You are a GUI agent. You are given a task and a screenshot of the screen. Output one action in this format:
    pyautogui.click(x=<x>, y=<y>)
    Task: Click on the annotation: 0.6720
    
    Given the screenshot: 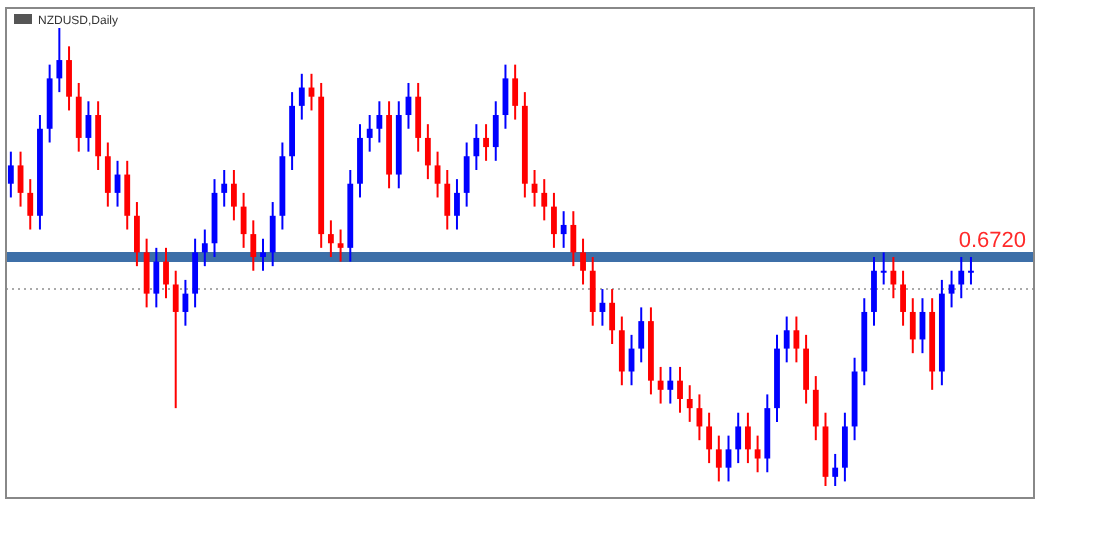 What is the action you would take?
    pyautogui.click(x=992, y=241)
    